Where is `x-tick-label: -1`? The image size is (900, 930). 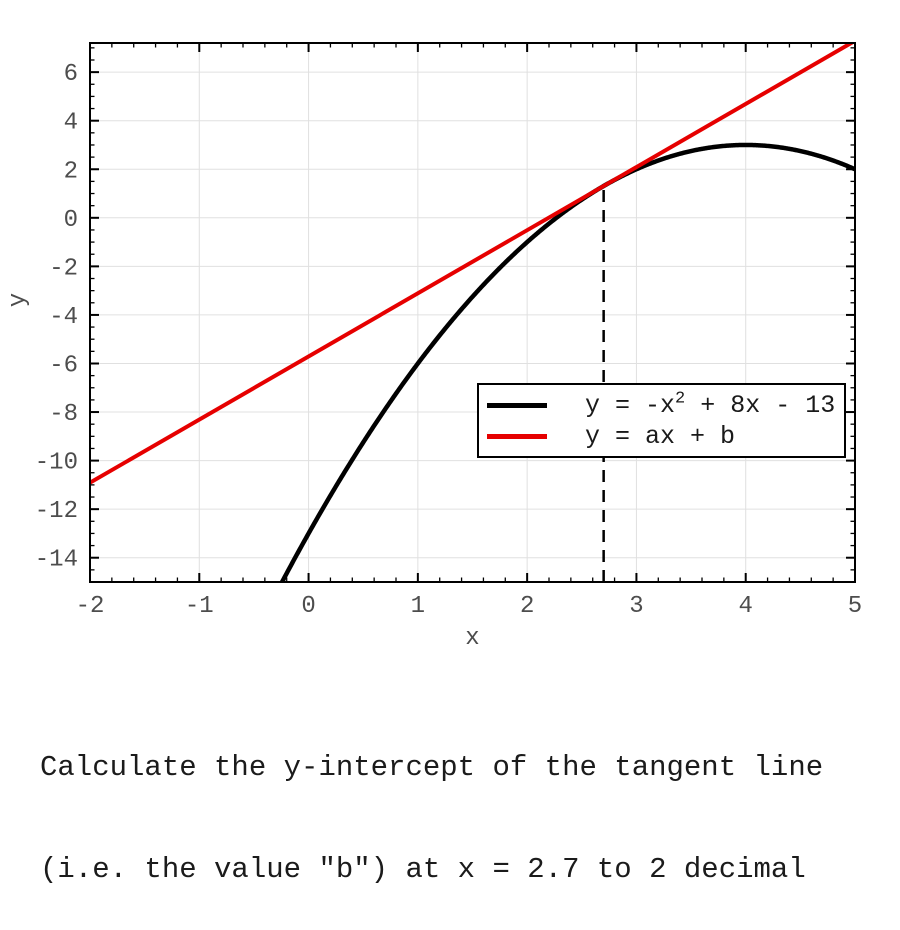
x-tick-label: -1 is located at coordinates (199, 606).